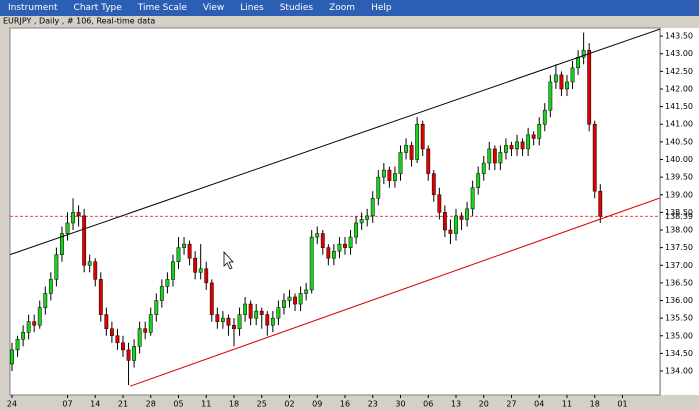  What do you see at coordinates (151, 404) in the screenshot?
I see `x-tick-label: 28` at bounding box center [151, 404].